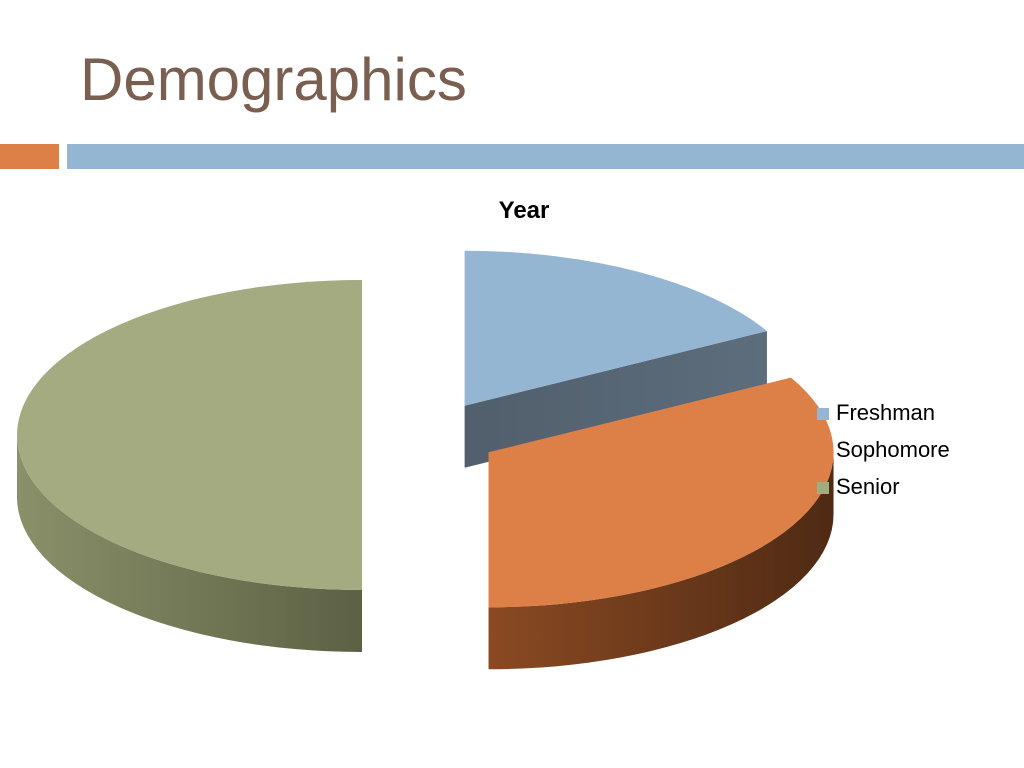  Describe the element at coordinates (823, 488) in the screenshot. I see `legend-swatch-senior` at that location.